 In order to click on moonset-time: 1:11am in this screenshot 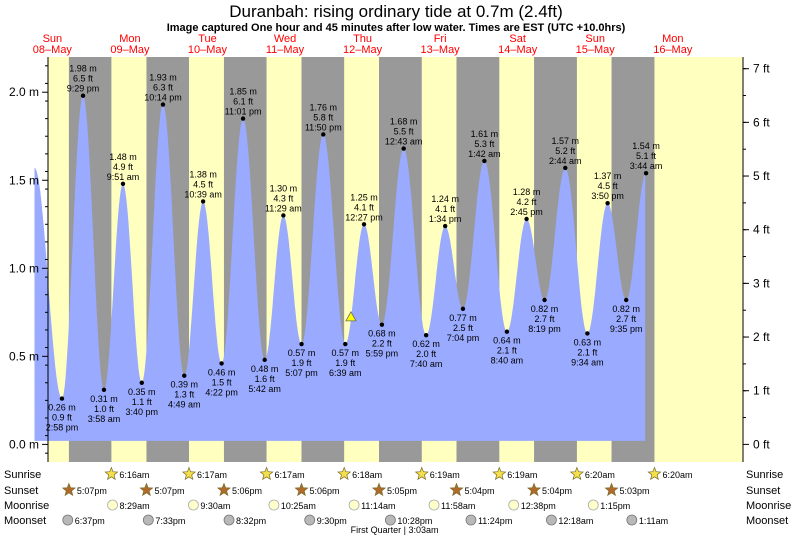, I will do `click(653, 521)`.